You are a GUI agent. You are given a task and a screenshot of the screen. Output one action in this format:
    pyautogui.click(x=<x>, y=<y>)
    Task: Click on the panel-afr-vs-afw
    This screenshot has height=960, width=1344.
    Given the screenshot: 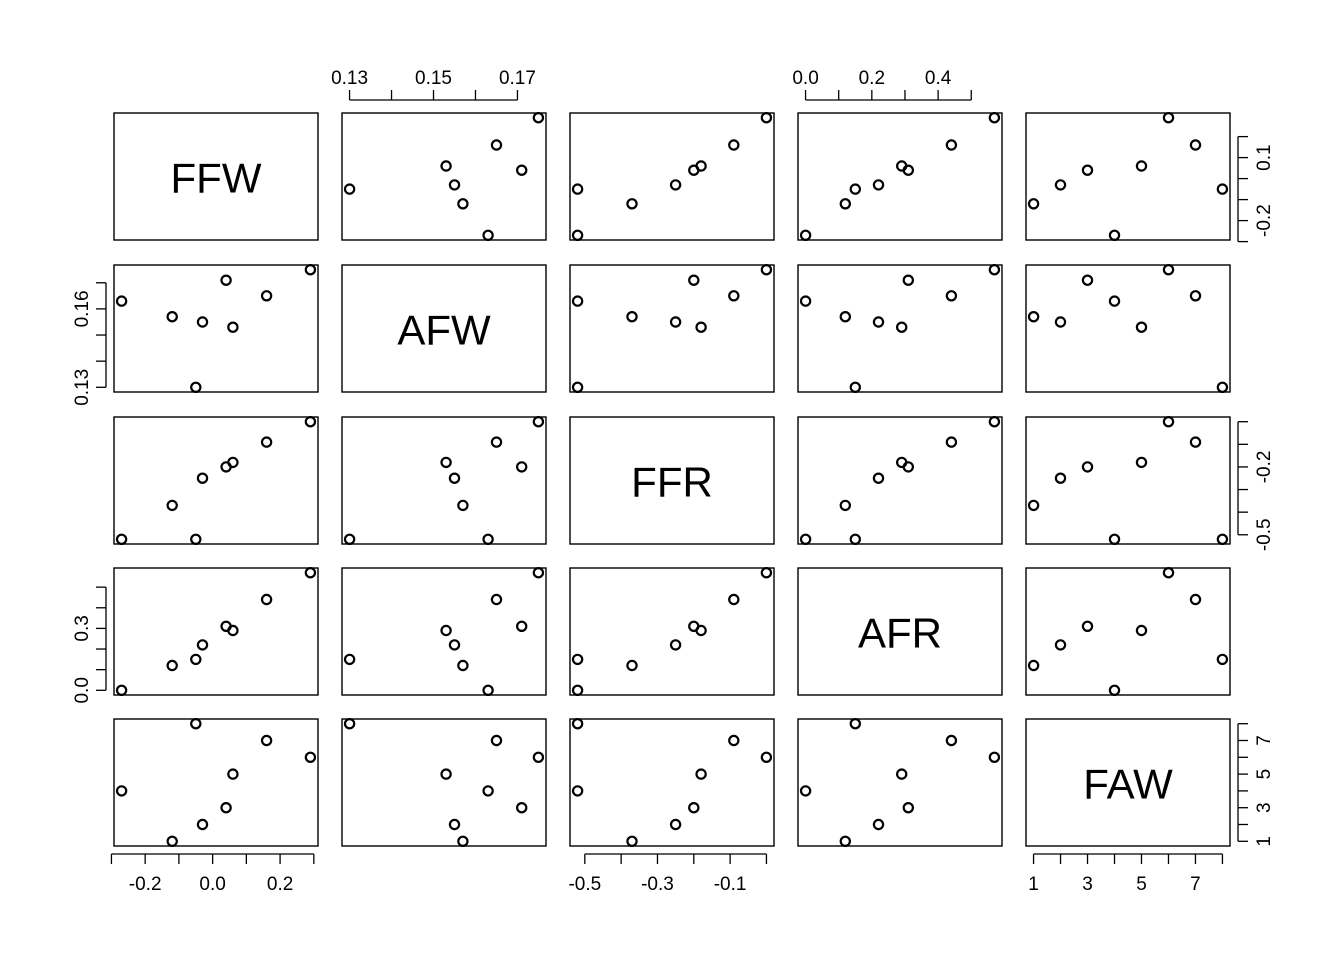 What is the action you would take?
    pyautogui.click(x=444, y=632)
    